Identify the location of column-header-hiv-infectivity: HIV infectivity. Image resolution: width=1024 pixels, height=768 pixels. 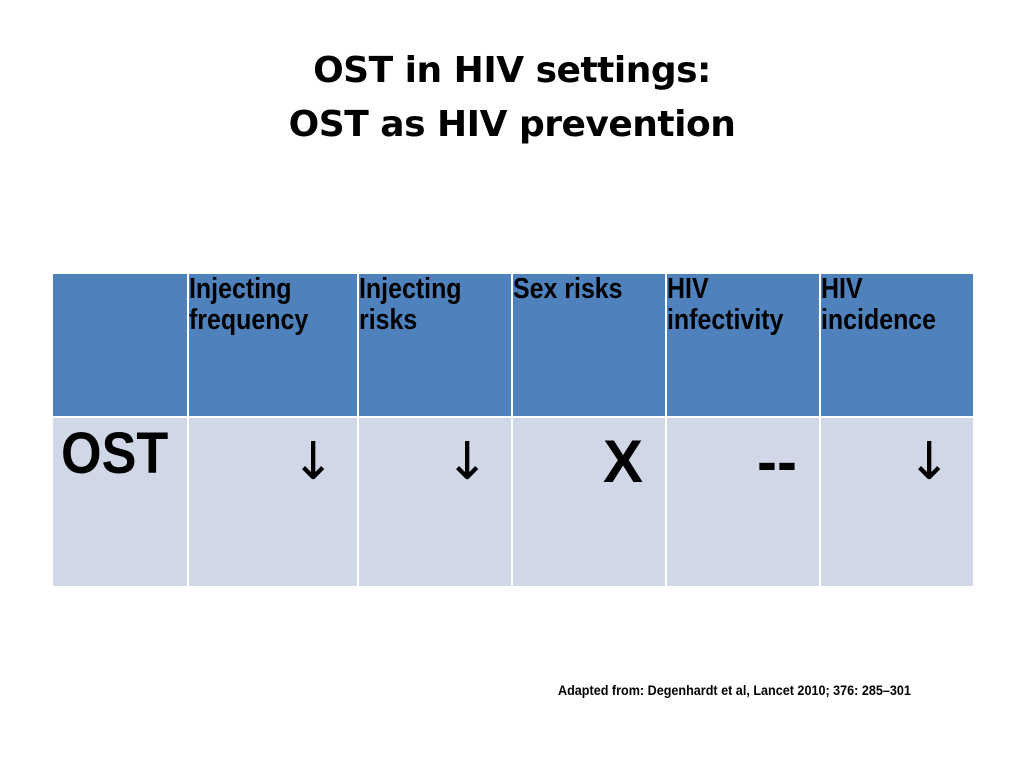
(743, 345).